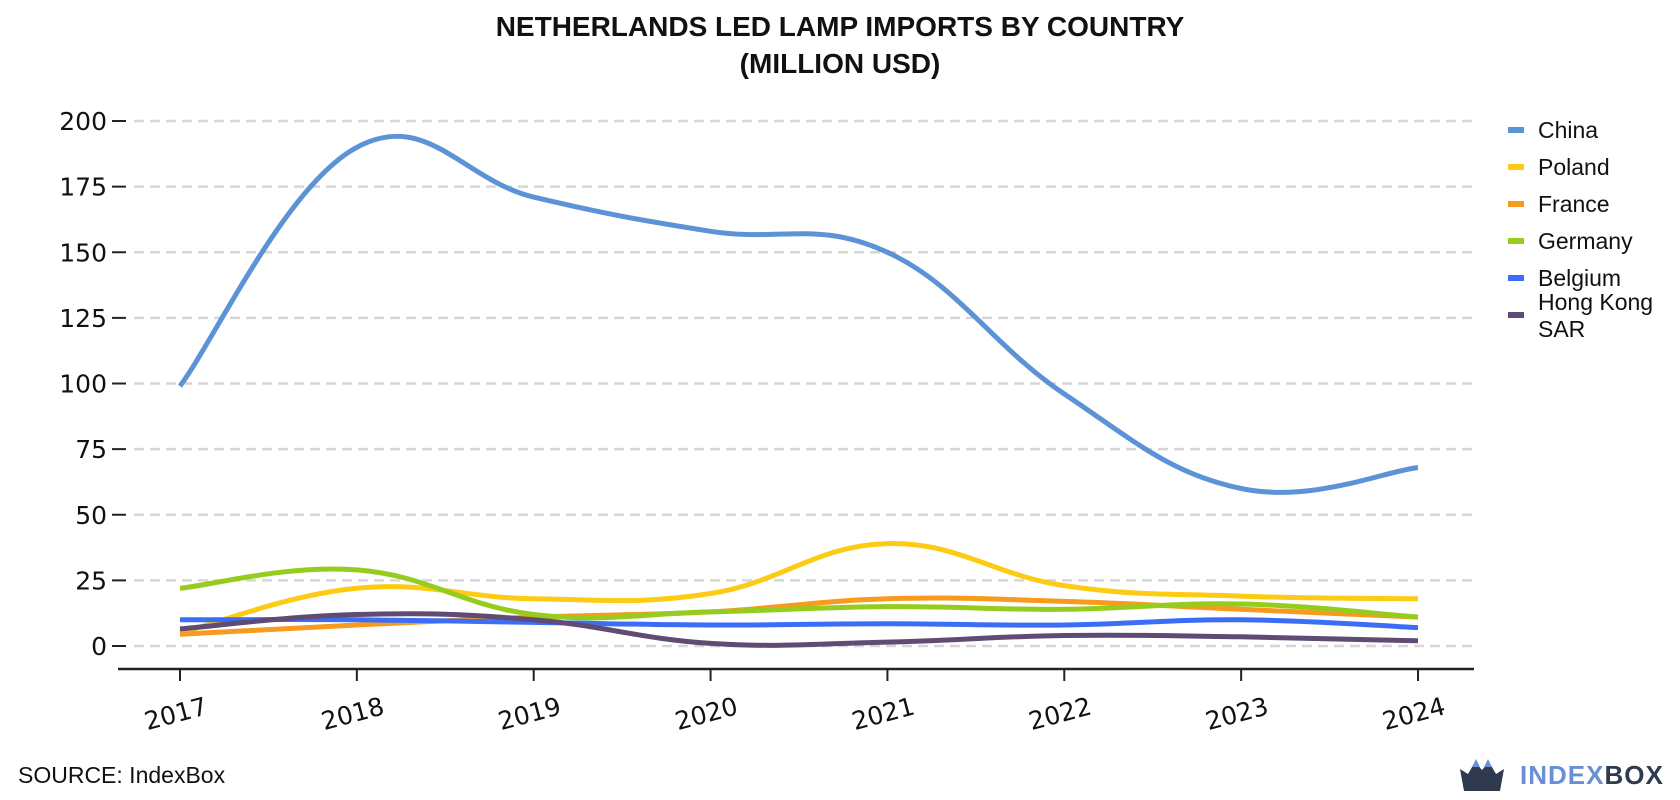 Image resolution: width=1680 pixels, height=800 pixels. Describe the element at coordinates (91, 449) in the screenshot. I see `y-tick-label: 75` at that location.